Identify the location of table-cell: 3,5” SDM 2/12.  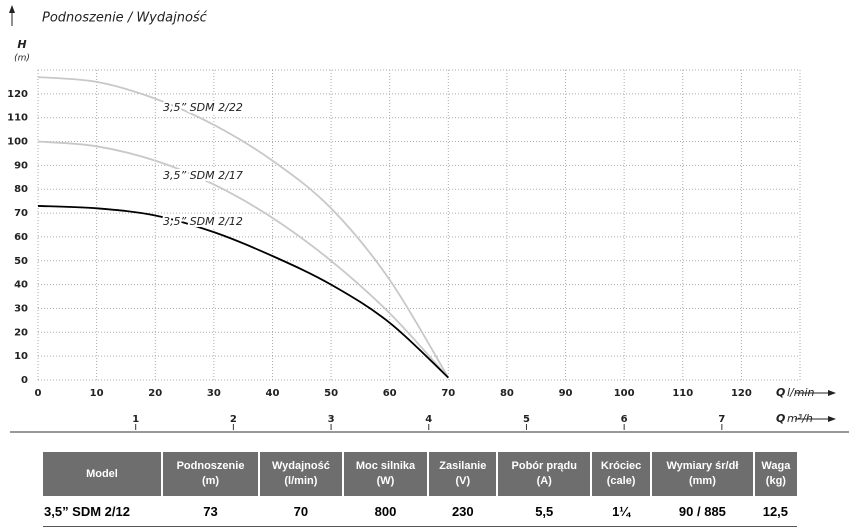
(102, 511).